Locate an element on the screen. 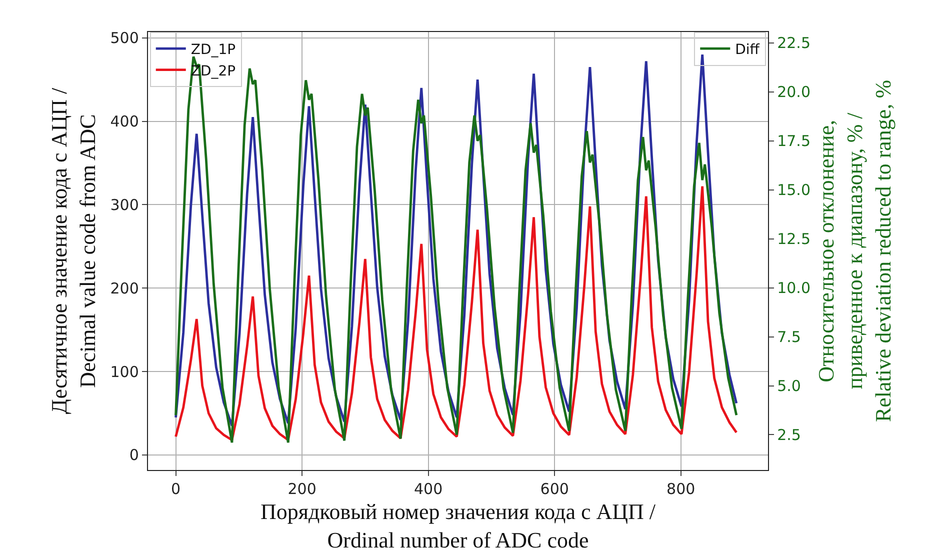 The width and height of the screenshot is (940, 556). y-tick-label: 300 is located at coordinates (124, 205).